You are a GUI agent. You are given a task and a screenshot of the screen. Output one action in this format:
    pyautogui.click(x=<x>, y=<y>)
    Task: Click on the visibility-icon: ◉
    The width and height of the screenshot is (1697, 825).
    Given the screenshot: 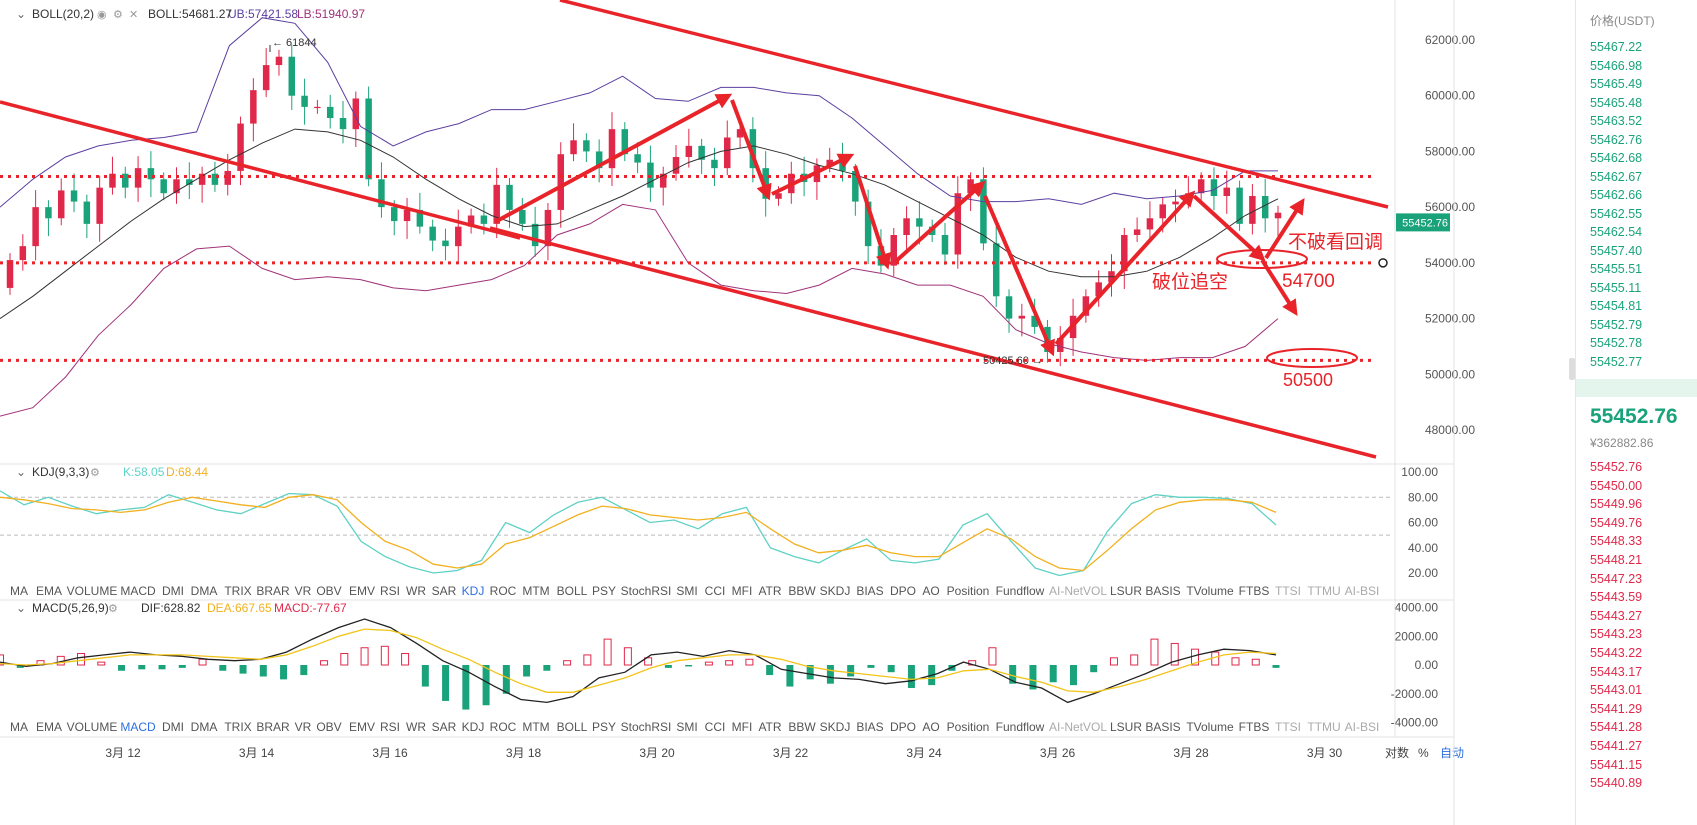 What is the action you would take?
    pyautogui.click(x=102, y=15)
    